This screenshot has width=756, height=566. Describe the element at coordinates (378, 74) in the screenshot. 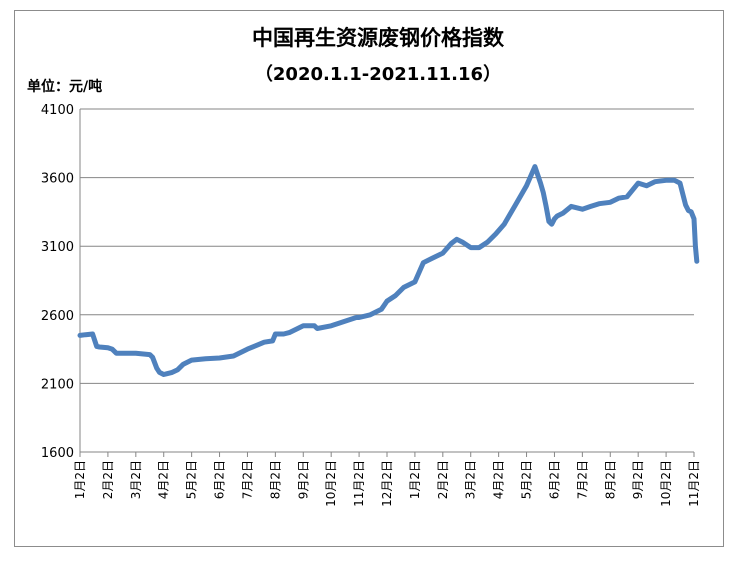

I see `chart-subtitle: （2020.1.1-2021.11.16）` at that location.